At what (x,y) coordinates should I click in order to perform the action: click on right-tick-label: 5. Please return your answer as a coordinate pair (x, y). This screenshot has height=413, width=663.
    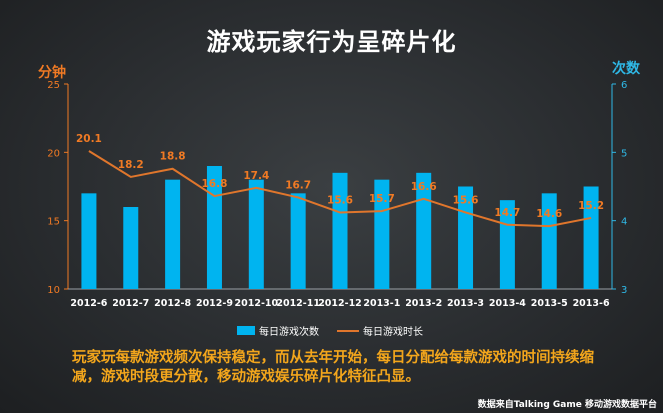
    Looking at the image, I should click on (624, 153).